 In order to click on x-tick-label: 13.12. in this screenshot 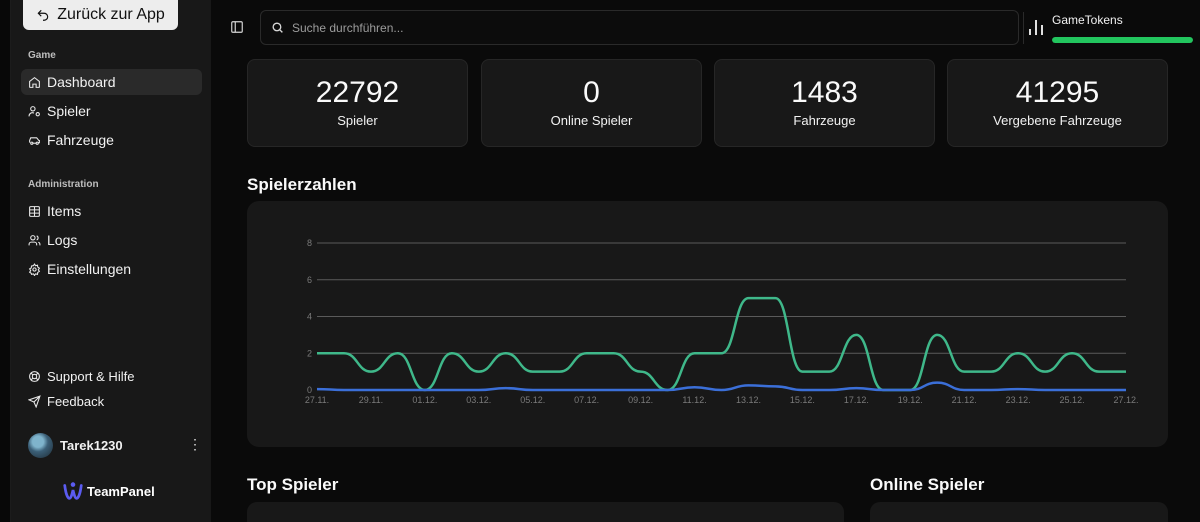, I will do `click(748, 400)`.